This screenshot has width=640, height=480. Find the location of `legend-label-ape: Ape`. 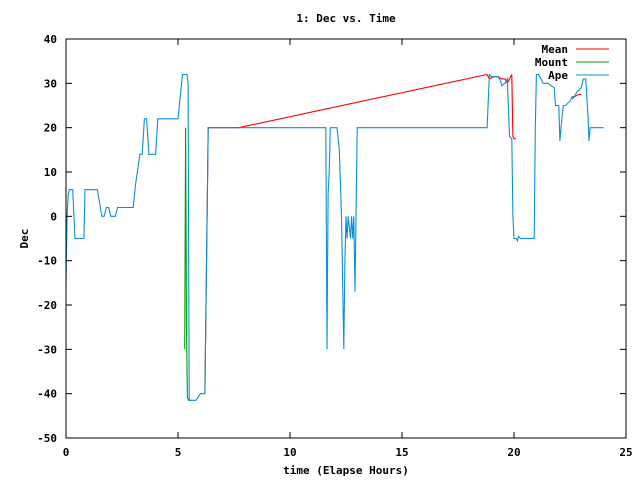

legend-label-ape: Ape is located at coordinates (558, 75).